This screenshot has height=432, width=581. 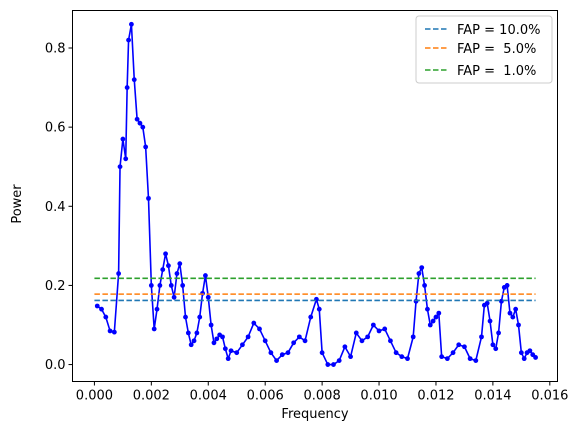 I want to click on legend-box, so click(x=484, y=49).